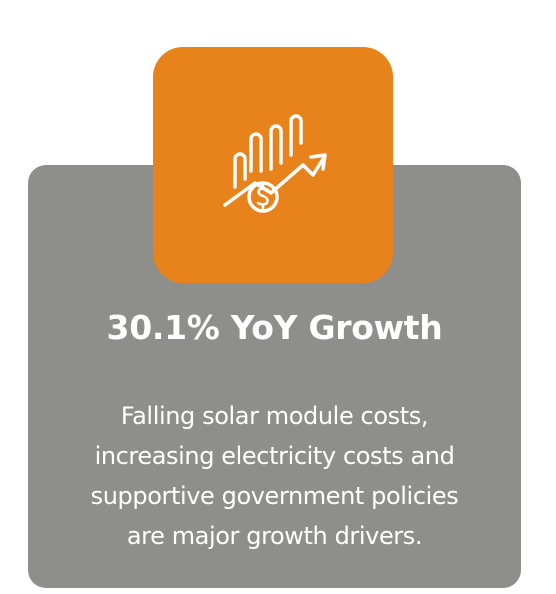 The height and width of the screenshot is (594, 556). I want to click on description-line: supportive government policies, so click(274, 496).